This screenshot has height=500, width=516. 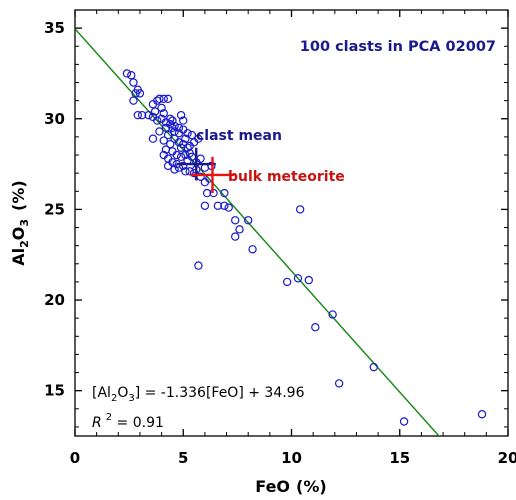 I want to click on x-axis-unit: (%), so click(x=311, y=486).